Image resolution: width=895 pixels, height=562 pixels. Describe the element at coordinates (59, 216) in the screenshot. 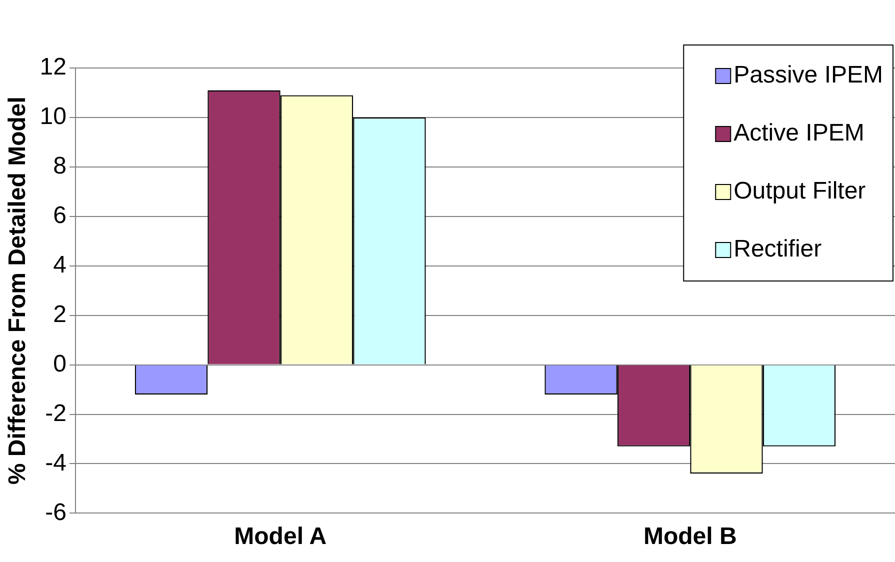

I see `y-tick-label: 6` at that location.